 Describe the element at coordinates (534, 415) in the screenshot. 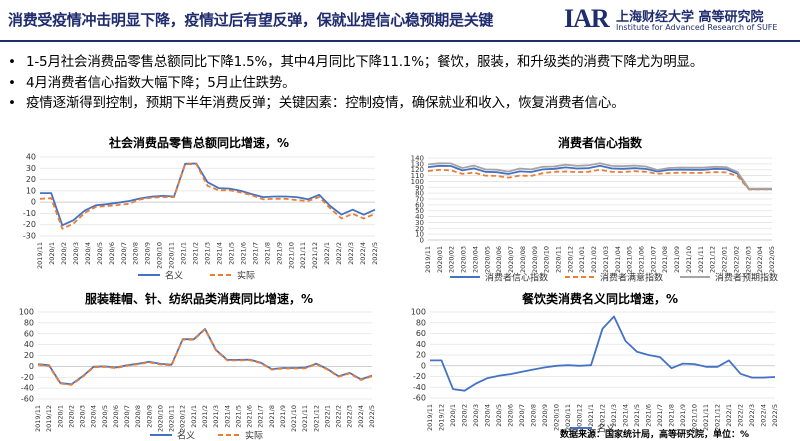

I see `x-tick-label: 2020/8` at that location.